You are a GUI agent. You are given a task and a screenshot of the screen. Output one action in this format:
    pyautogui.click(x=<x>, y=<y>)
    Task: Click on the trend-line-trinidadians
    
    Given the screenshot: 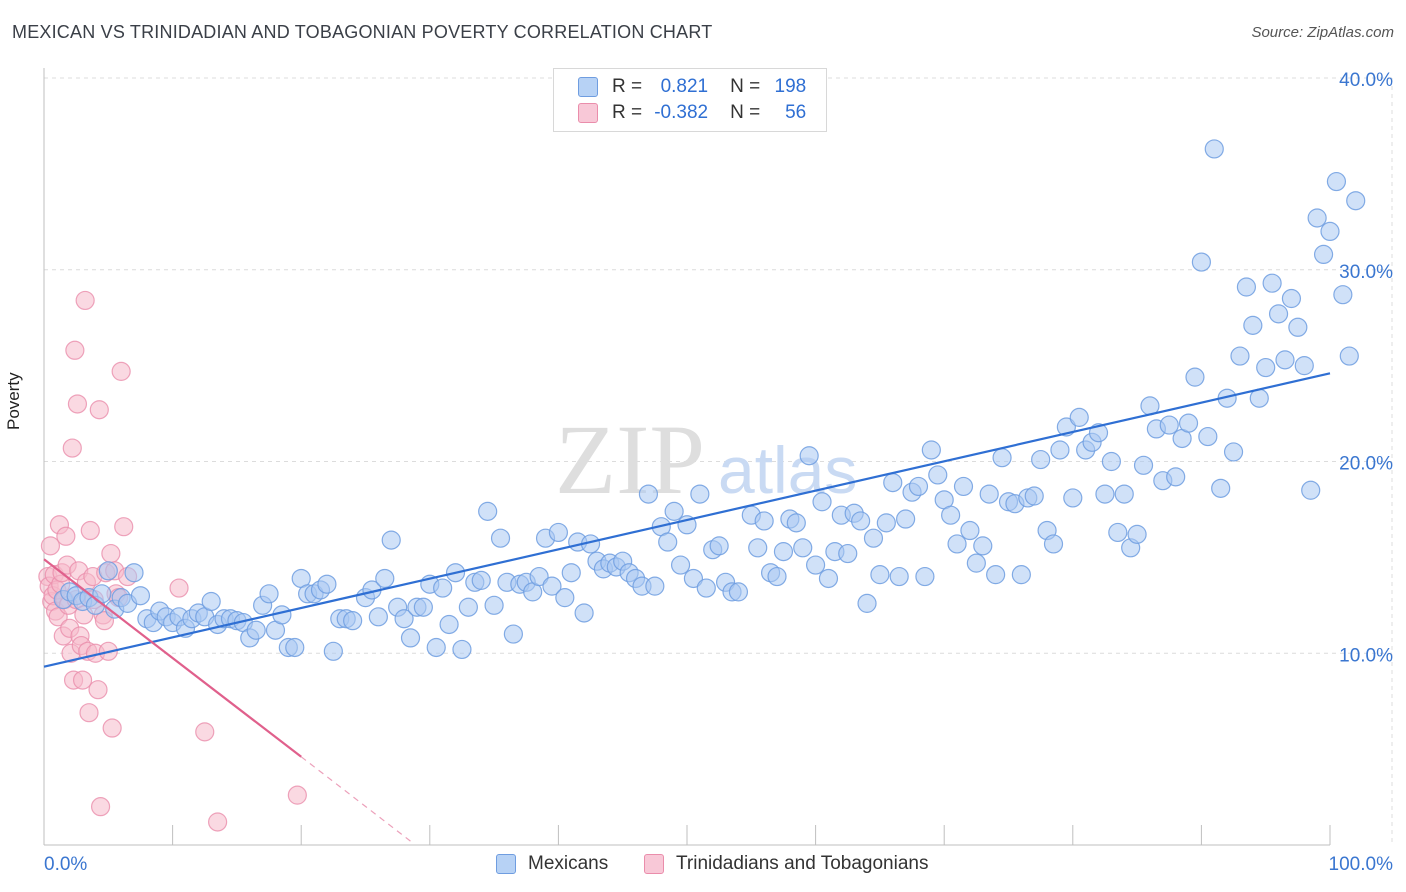 What is the action you would take?
    pyautogui.click(x=172, y=658)
    